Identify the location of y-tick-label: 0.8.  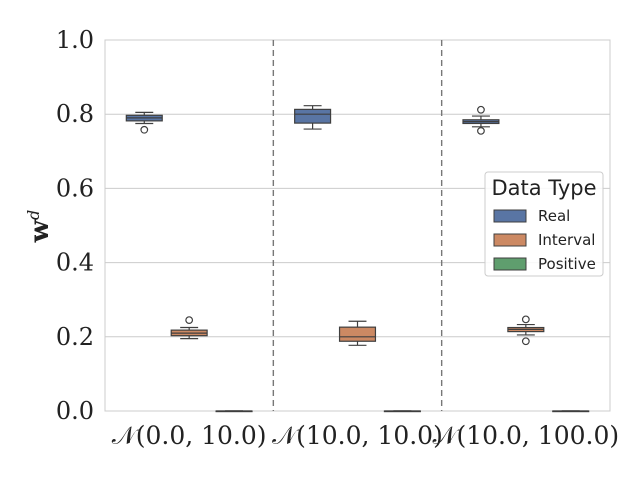
(75, 114).